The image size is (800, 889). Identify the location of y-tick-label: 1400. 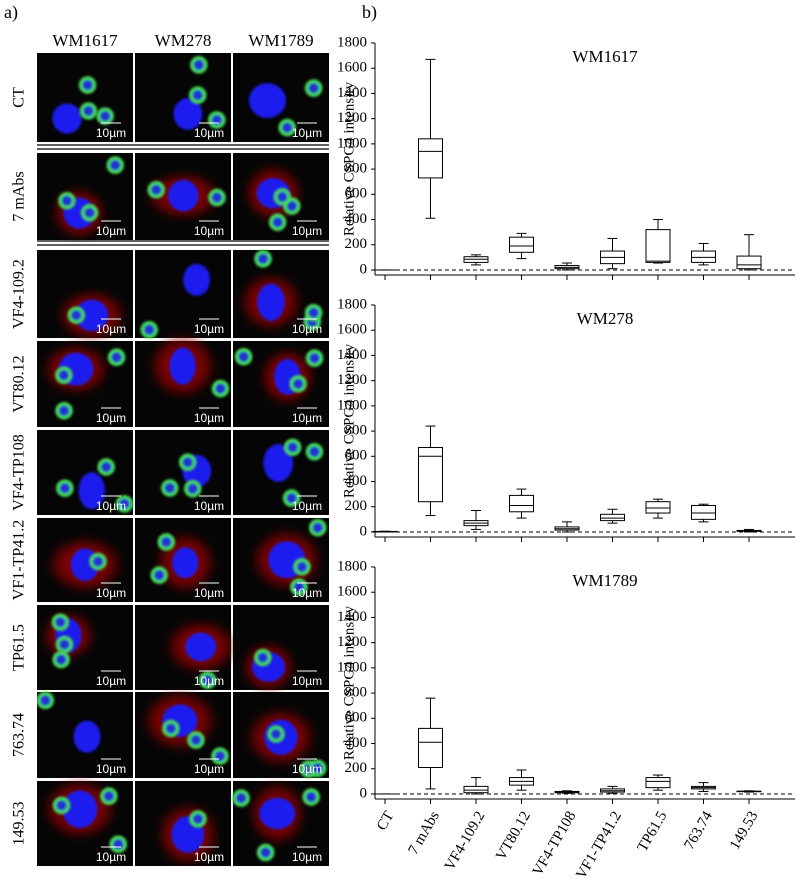
(352, 355).